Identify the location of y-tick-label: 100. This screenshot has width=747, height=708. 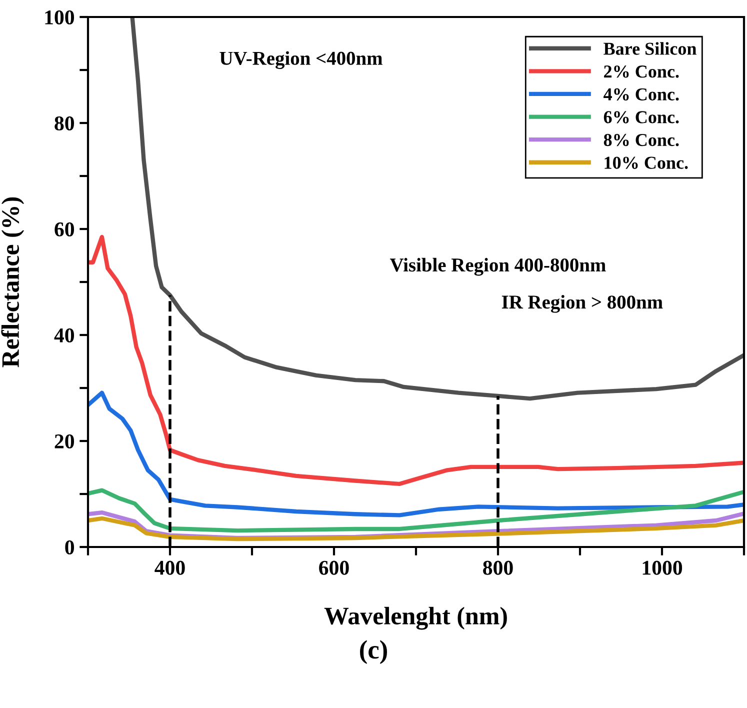
(59, 17).